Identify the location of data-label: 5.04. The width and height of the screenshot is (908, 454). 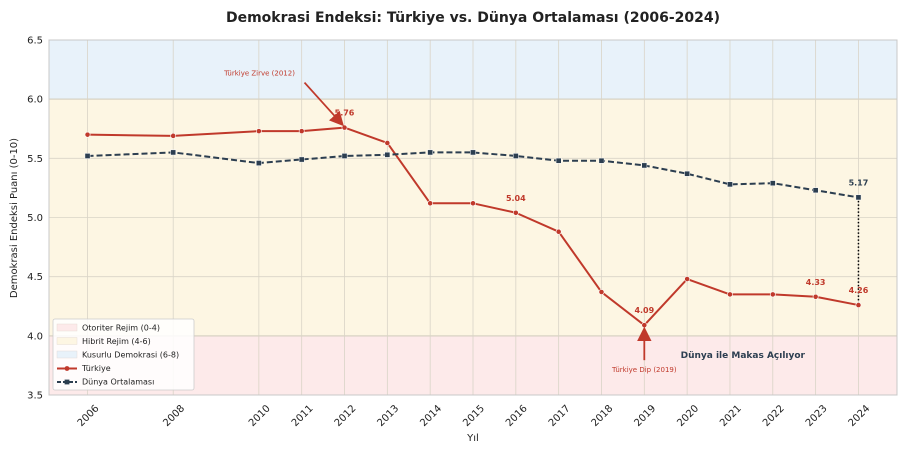
(516, 198).